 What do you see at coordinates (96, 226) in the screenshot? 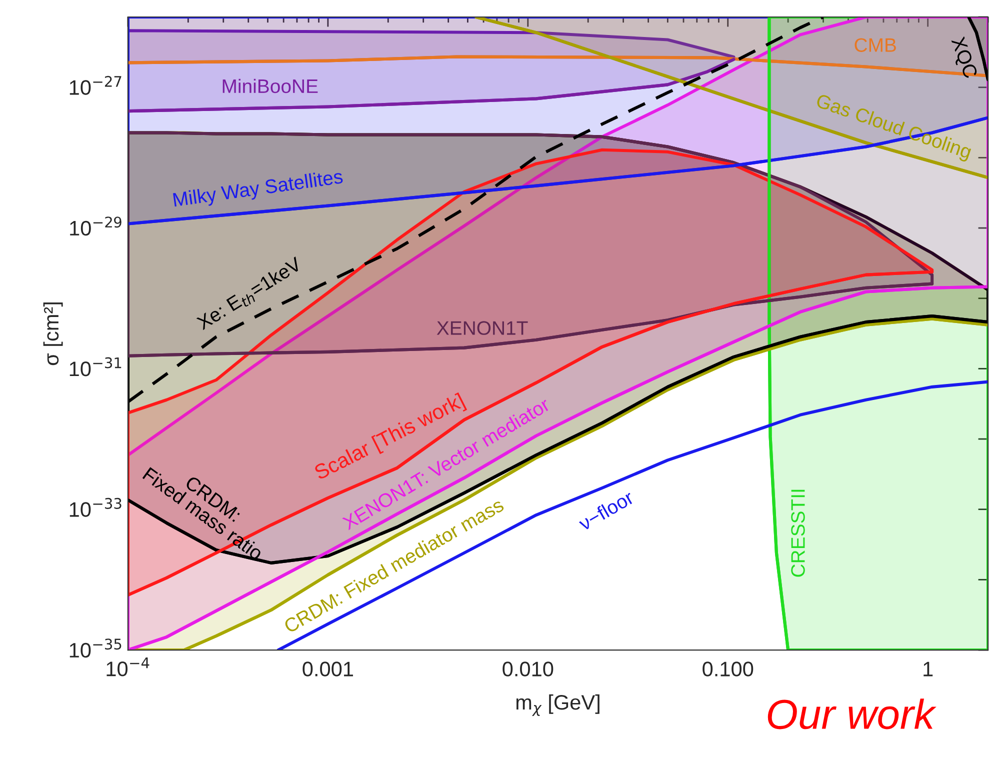
I see `y-tick-label: 10$^{−29}$` at bounding box center [96, 226].